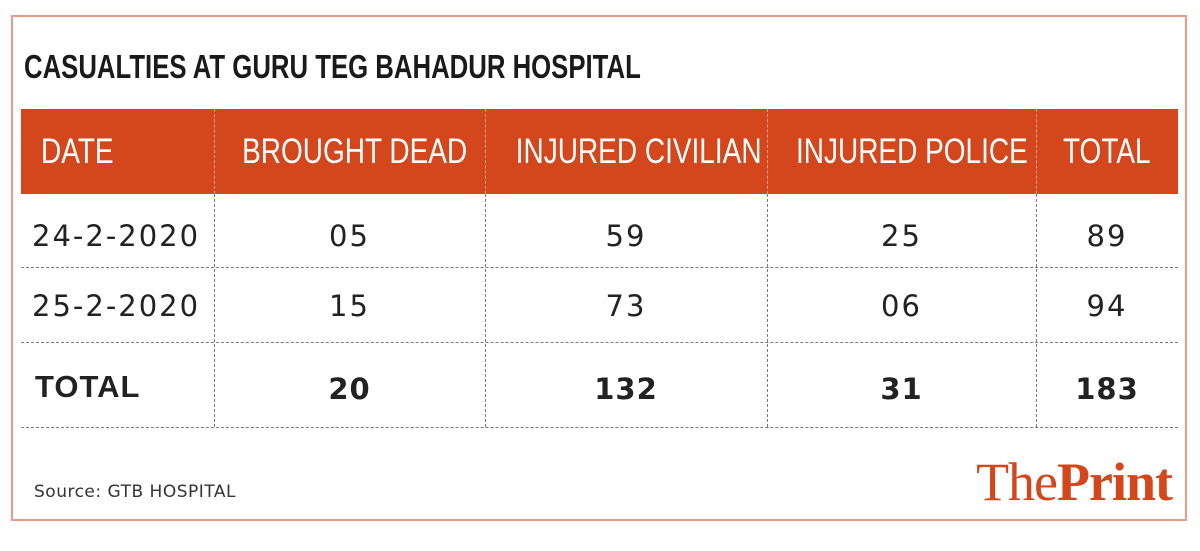 Image resolution: width=1200 pixels, height=551 pixels. Describe the element at coordinates (135, 492) in the screenshot. I see `source-note: Source: GTB HOSPITAL` at that location.